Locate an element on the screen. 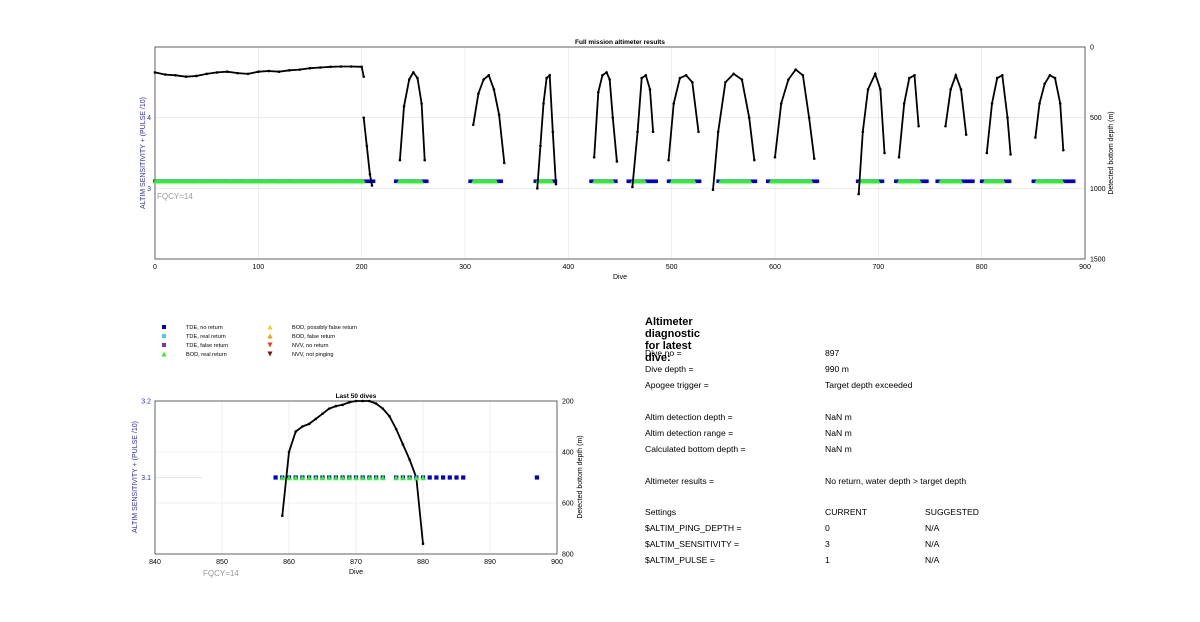 The height and width of the screenshot is (622, 1200). setting-suggested-2: N/A is located at coordinates (932, 560).